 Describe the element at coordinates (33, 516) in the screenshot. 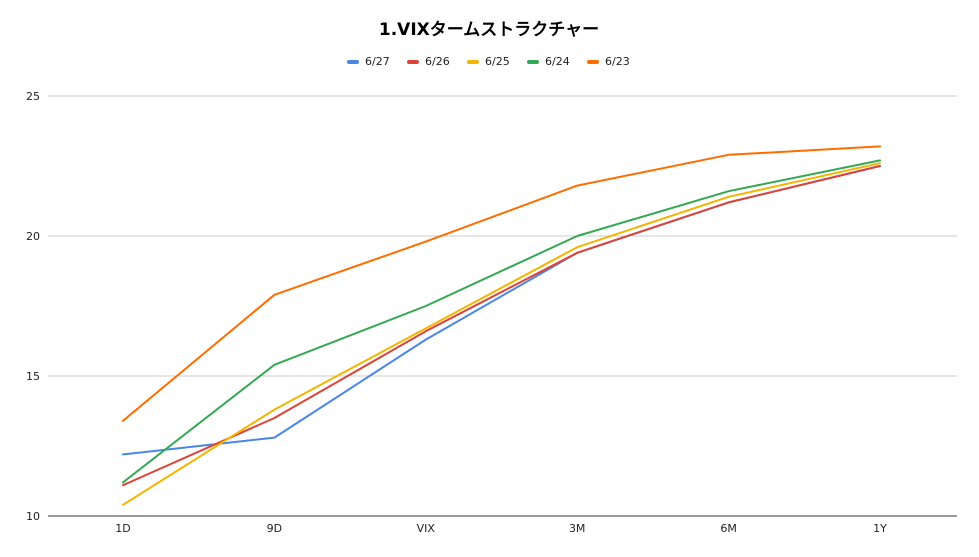

I see `y-tick-label: 10` at that location.